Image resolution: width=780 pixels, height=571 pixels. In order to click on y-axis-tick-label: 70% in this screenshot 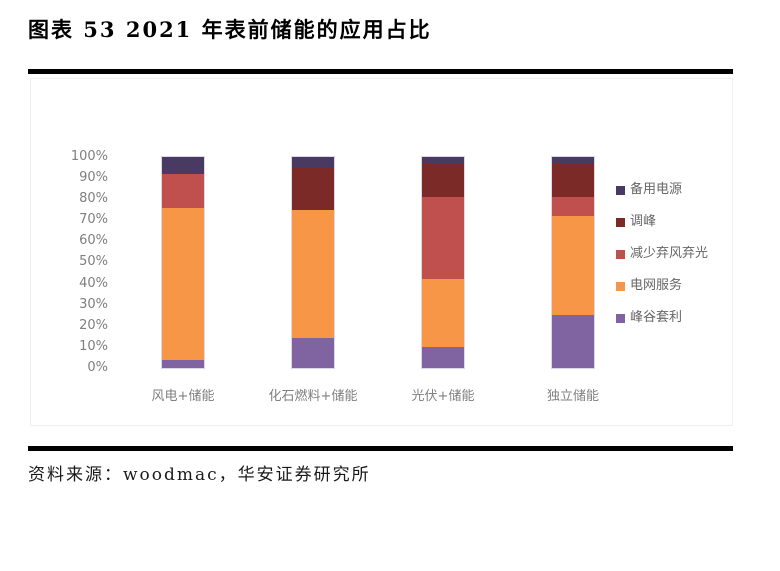, I will do `click(93, 220)`.